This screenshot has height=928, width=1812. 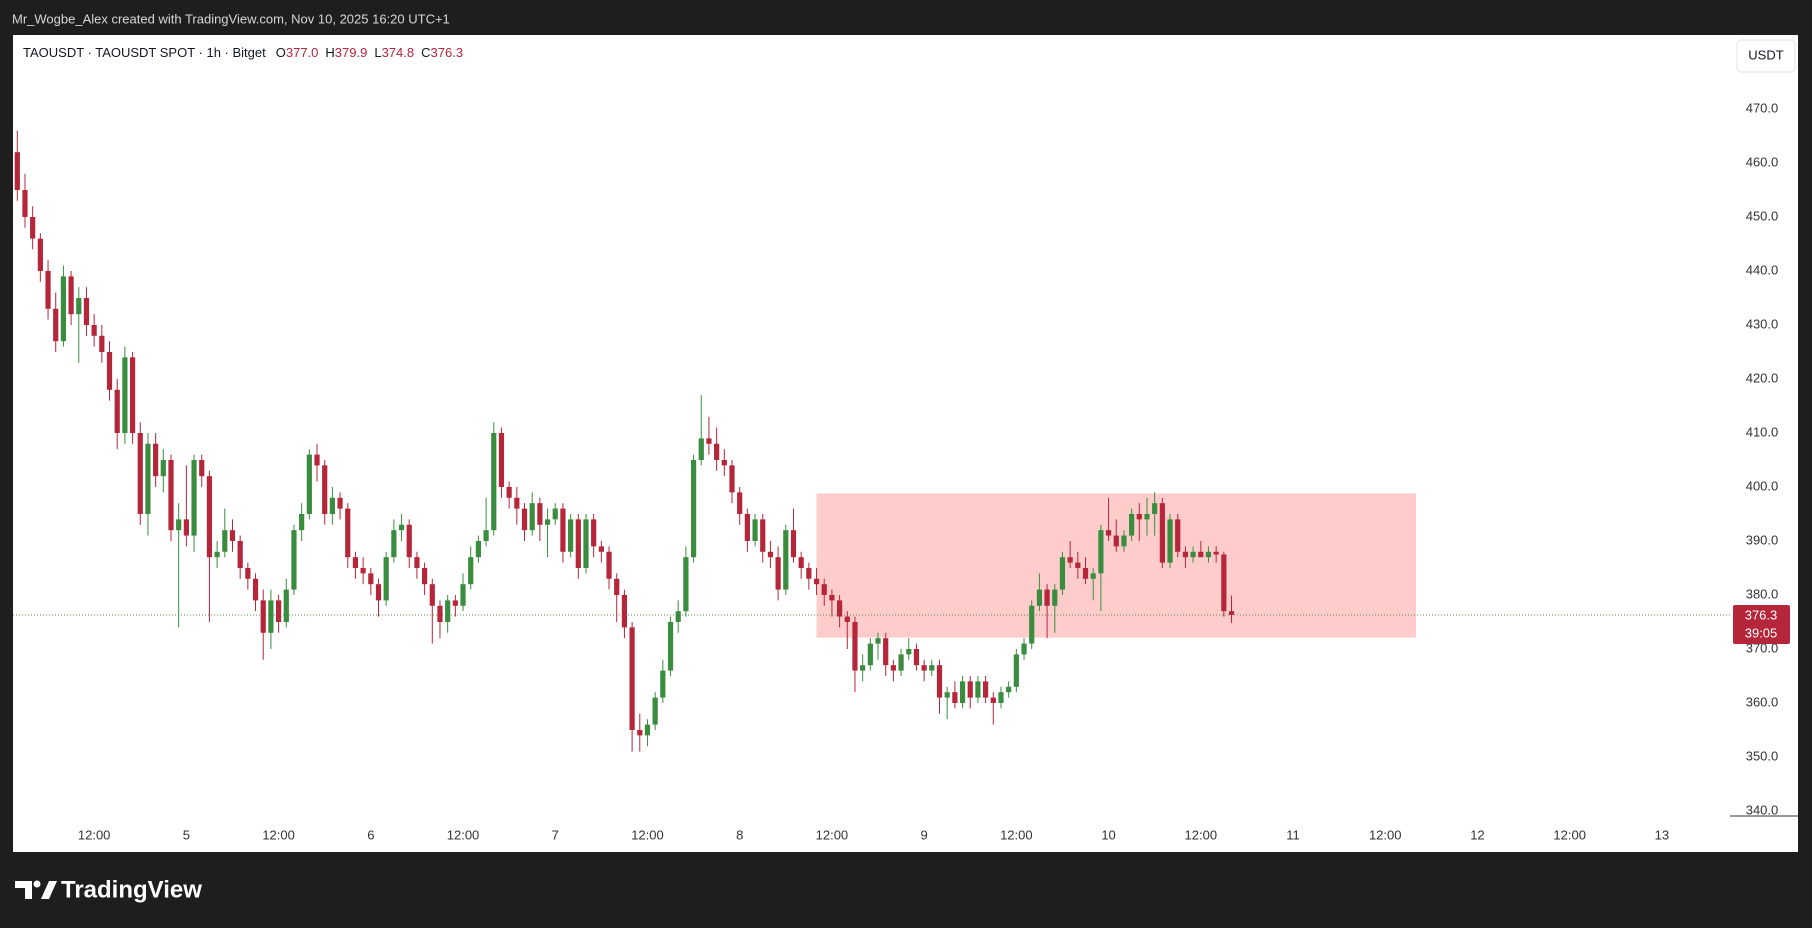 I want to click on x-tick-label: 11, so click(x=1293, y=834).